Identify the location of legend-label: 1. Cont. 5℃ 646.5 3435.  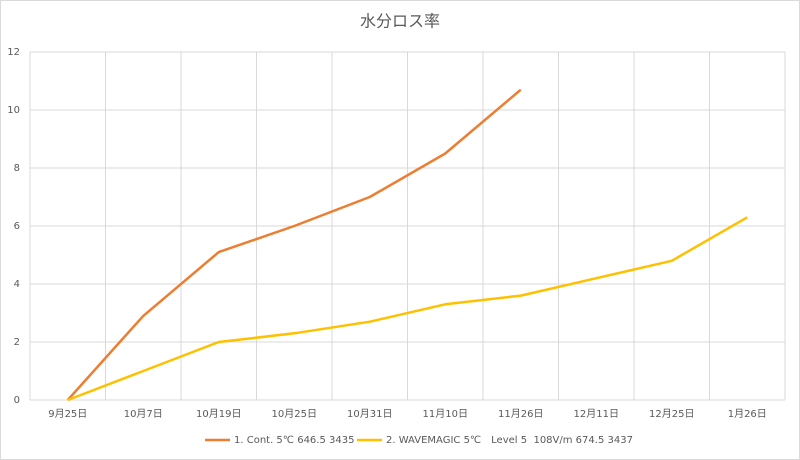
(294, 440).